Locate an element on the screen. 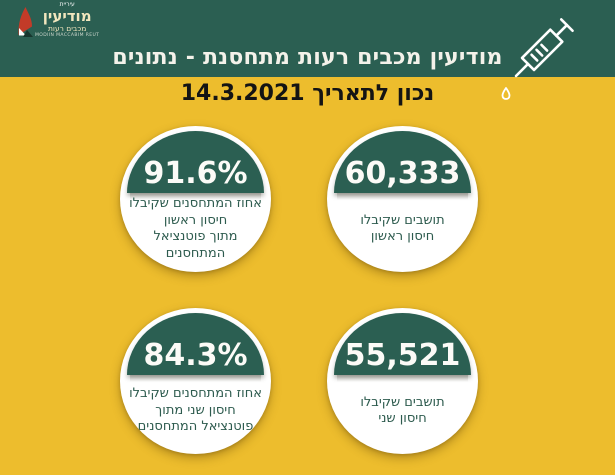 The height and width of the screenshot is (475, 615). stat-label: תושבים שקיבלו חיסון ראשון is located at coordinates (402, 228).